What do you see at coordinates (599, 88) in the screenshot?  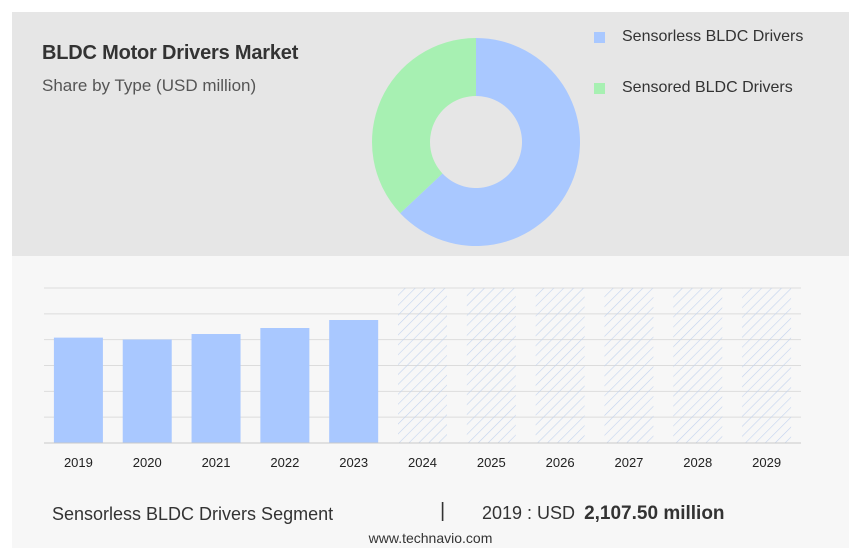 I see `legend-swatch-sensored` at bounding box center [599, 88].